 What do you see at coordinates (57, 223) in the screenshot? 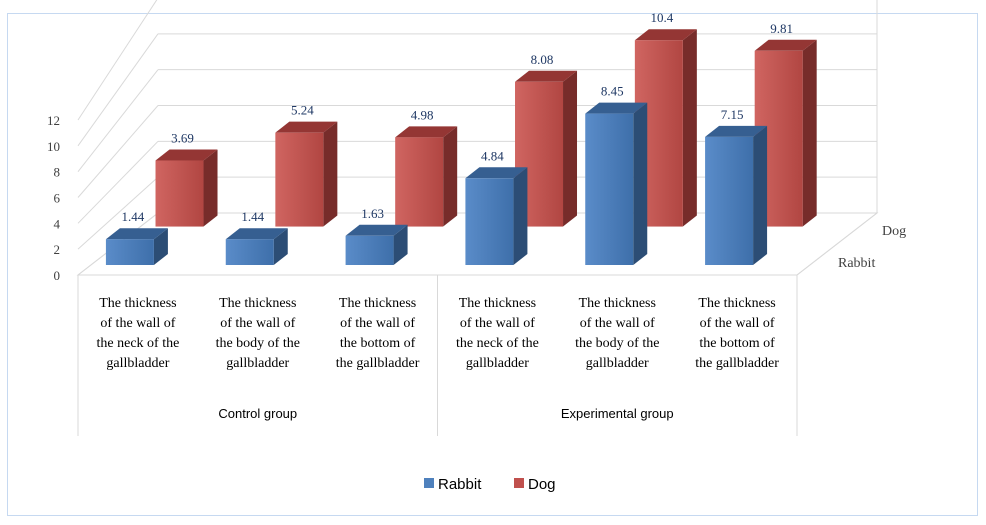
I see `y-tick-label: 4` at bounding box center [57, 223].